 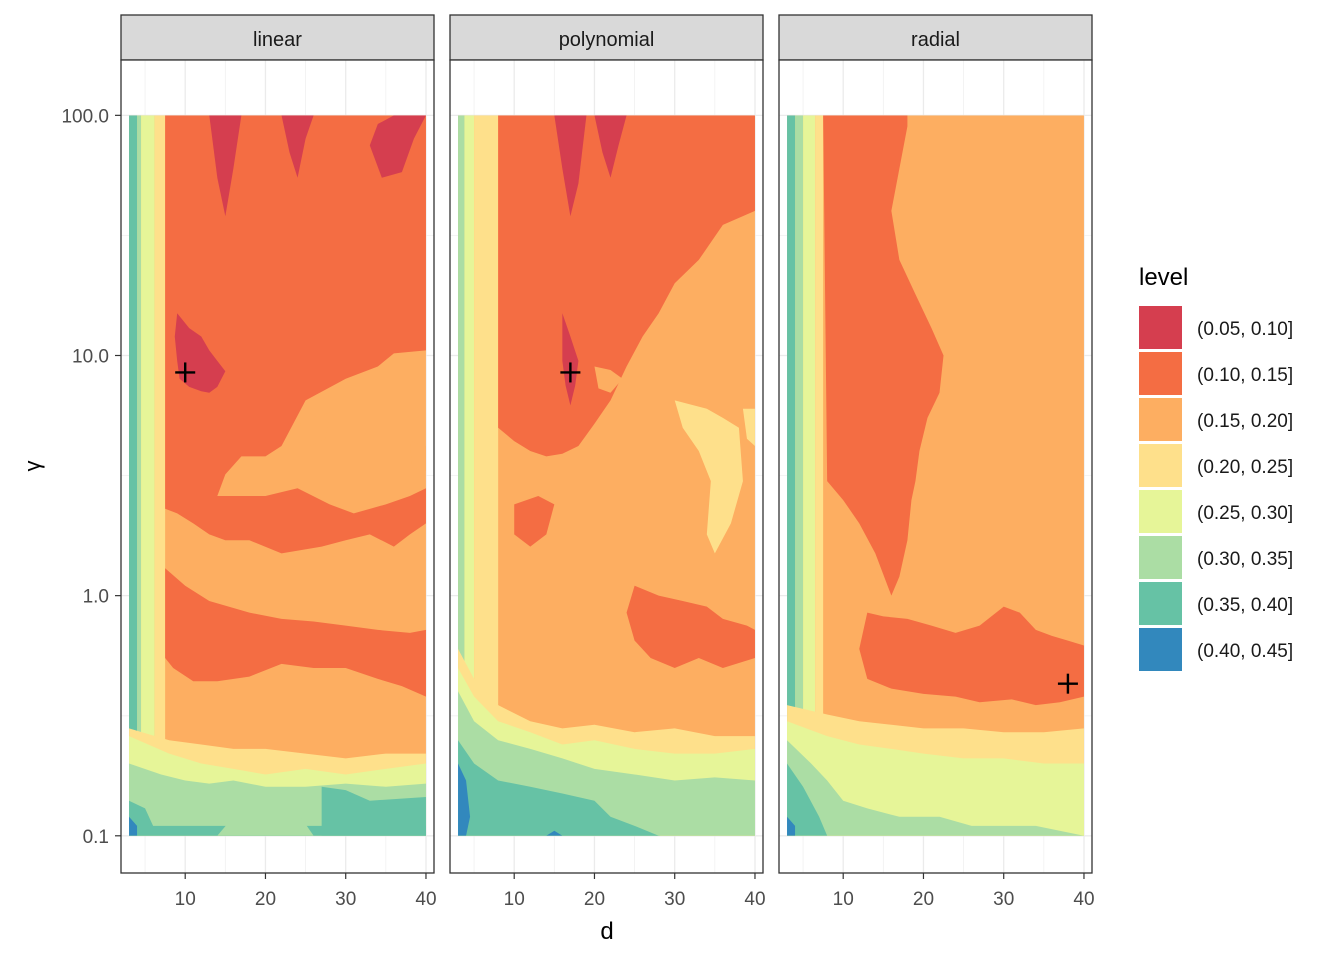 What do you see at coordinates (1245, 513) in the screenshot?
I see `legend-label: (0.25, 0.30]` at bounding box center [1245, 513].